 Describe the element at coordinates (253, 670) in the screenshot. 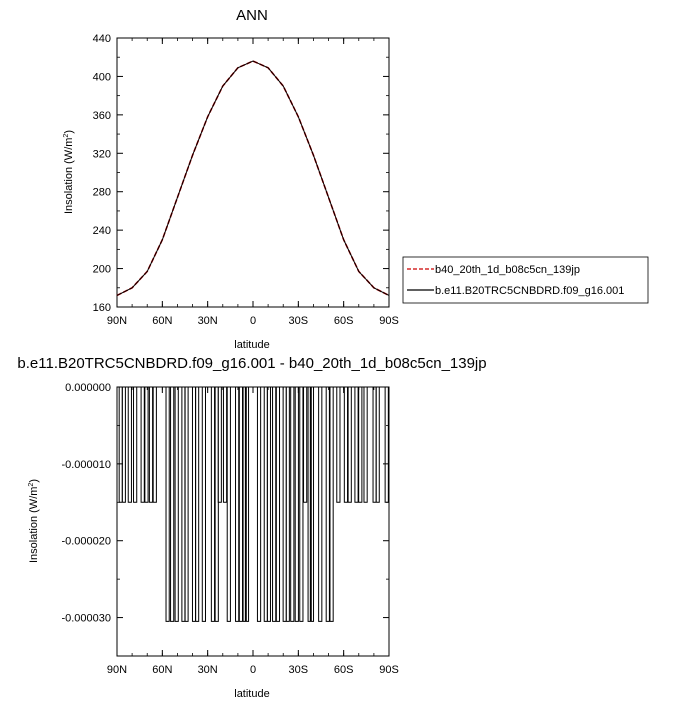

I see `bottom-x-tick-label: 0` at that location.